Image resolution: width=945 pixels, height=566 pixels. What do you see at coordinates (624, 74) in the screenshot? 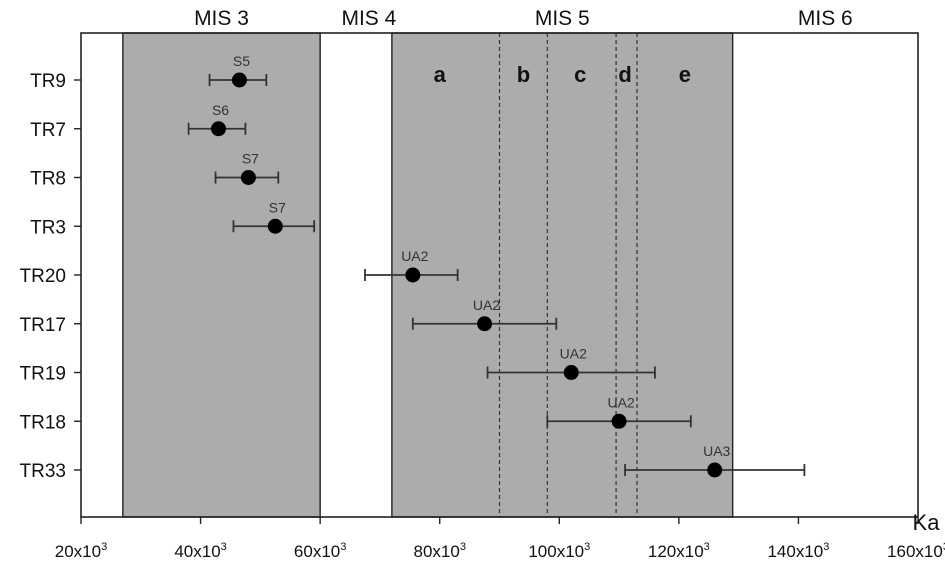
I see `substage-label-d: d` at bounding box center [624, 74].